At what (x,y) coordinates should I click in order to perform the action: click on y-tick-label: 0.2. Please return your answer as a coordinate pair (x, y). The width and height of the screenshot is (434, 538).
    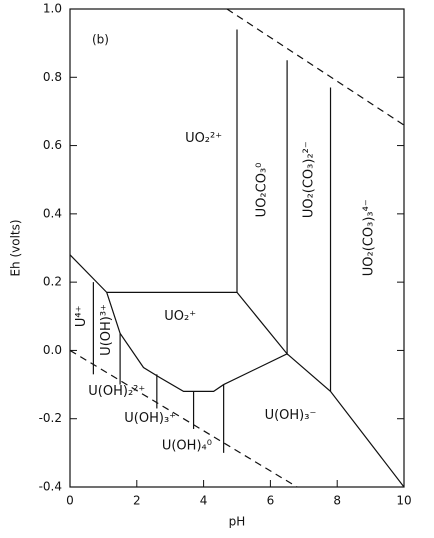
    Looking at the image, I should click on (52, 282).